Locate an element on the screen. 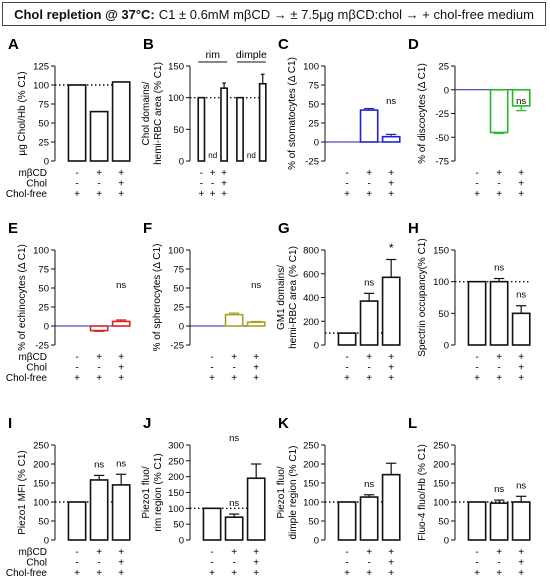  bar-i is located at coordinates (77, 521).